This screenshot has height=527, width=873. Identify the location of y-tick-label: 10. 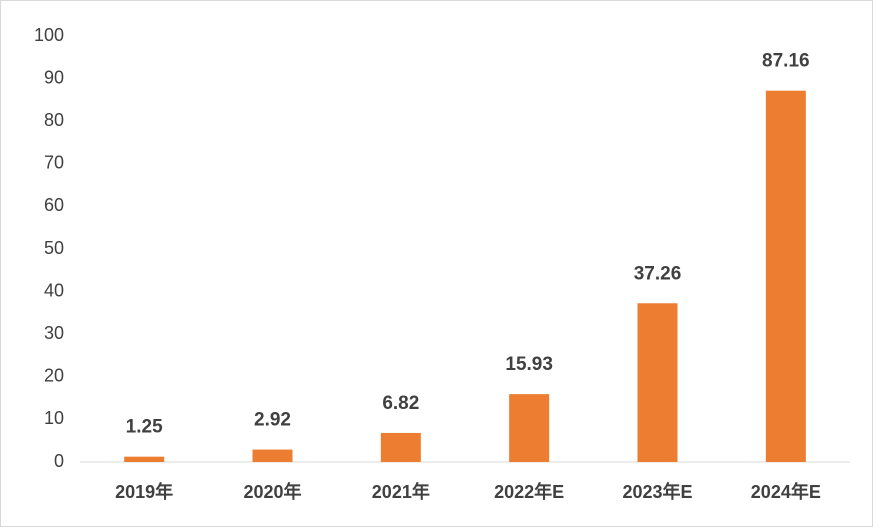
(54, 418).